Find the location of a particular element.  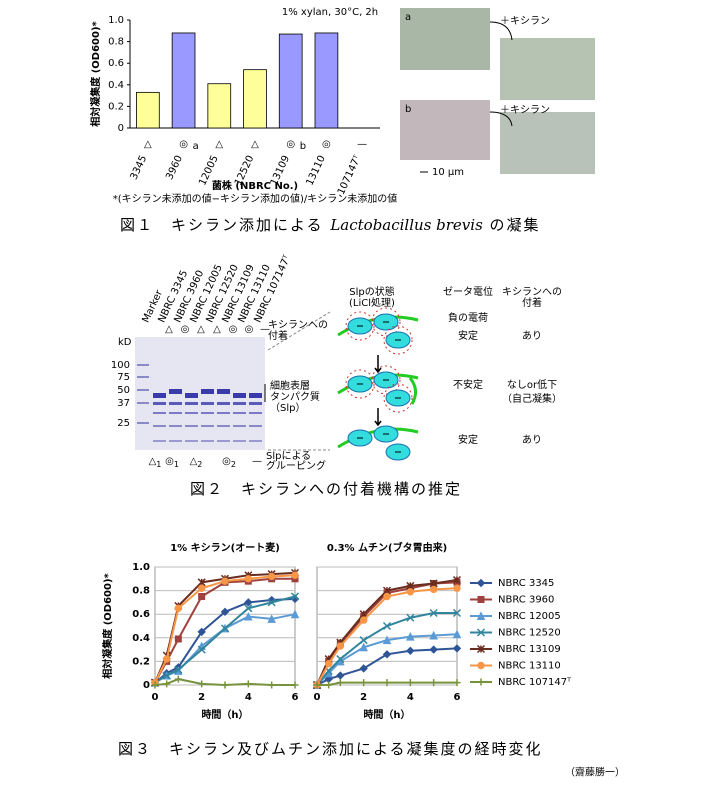

group-symbol: — is located at coordinates (257, 461).